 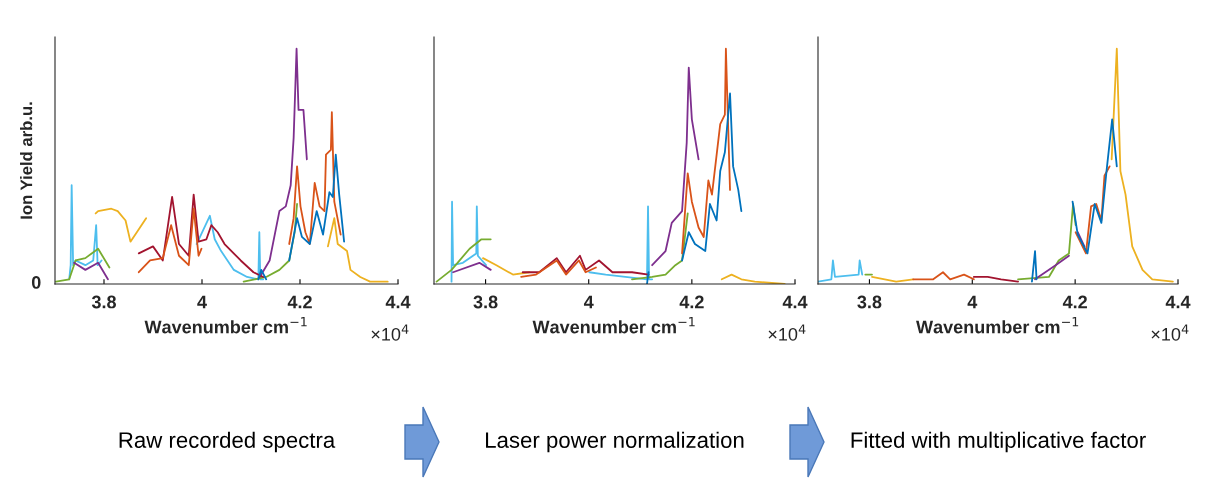 What do you see at coordinates (26, 160) in the screenshot?
I see `y-axis-title: Ion Yield arb.u.` at bounding box center [26, 160].